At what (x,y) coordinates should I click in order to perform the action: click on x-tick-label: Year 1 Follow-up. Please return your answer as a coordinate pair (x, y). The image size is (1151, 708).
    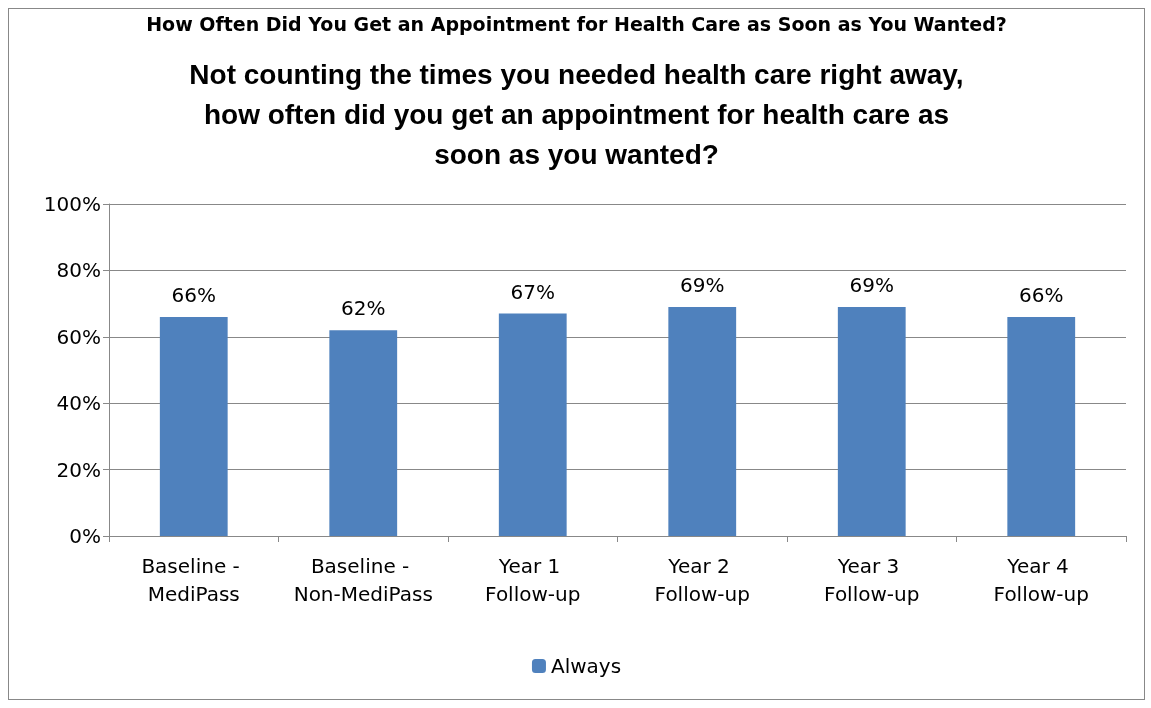
    Looking at the image, I should click on (533, 580).